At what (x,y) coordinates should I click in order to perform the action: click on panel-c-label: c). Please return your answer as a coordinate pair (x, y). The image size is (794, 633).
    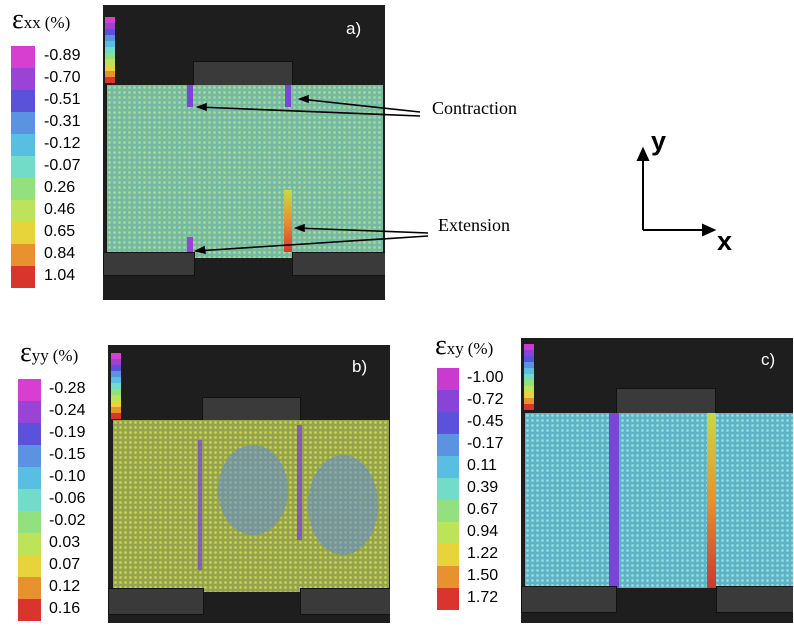
    Looking at the image, I should click on (768, 359).